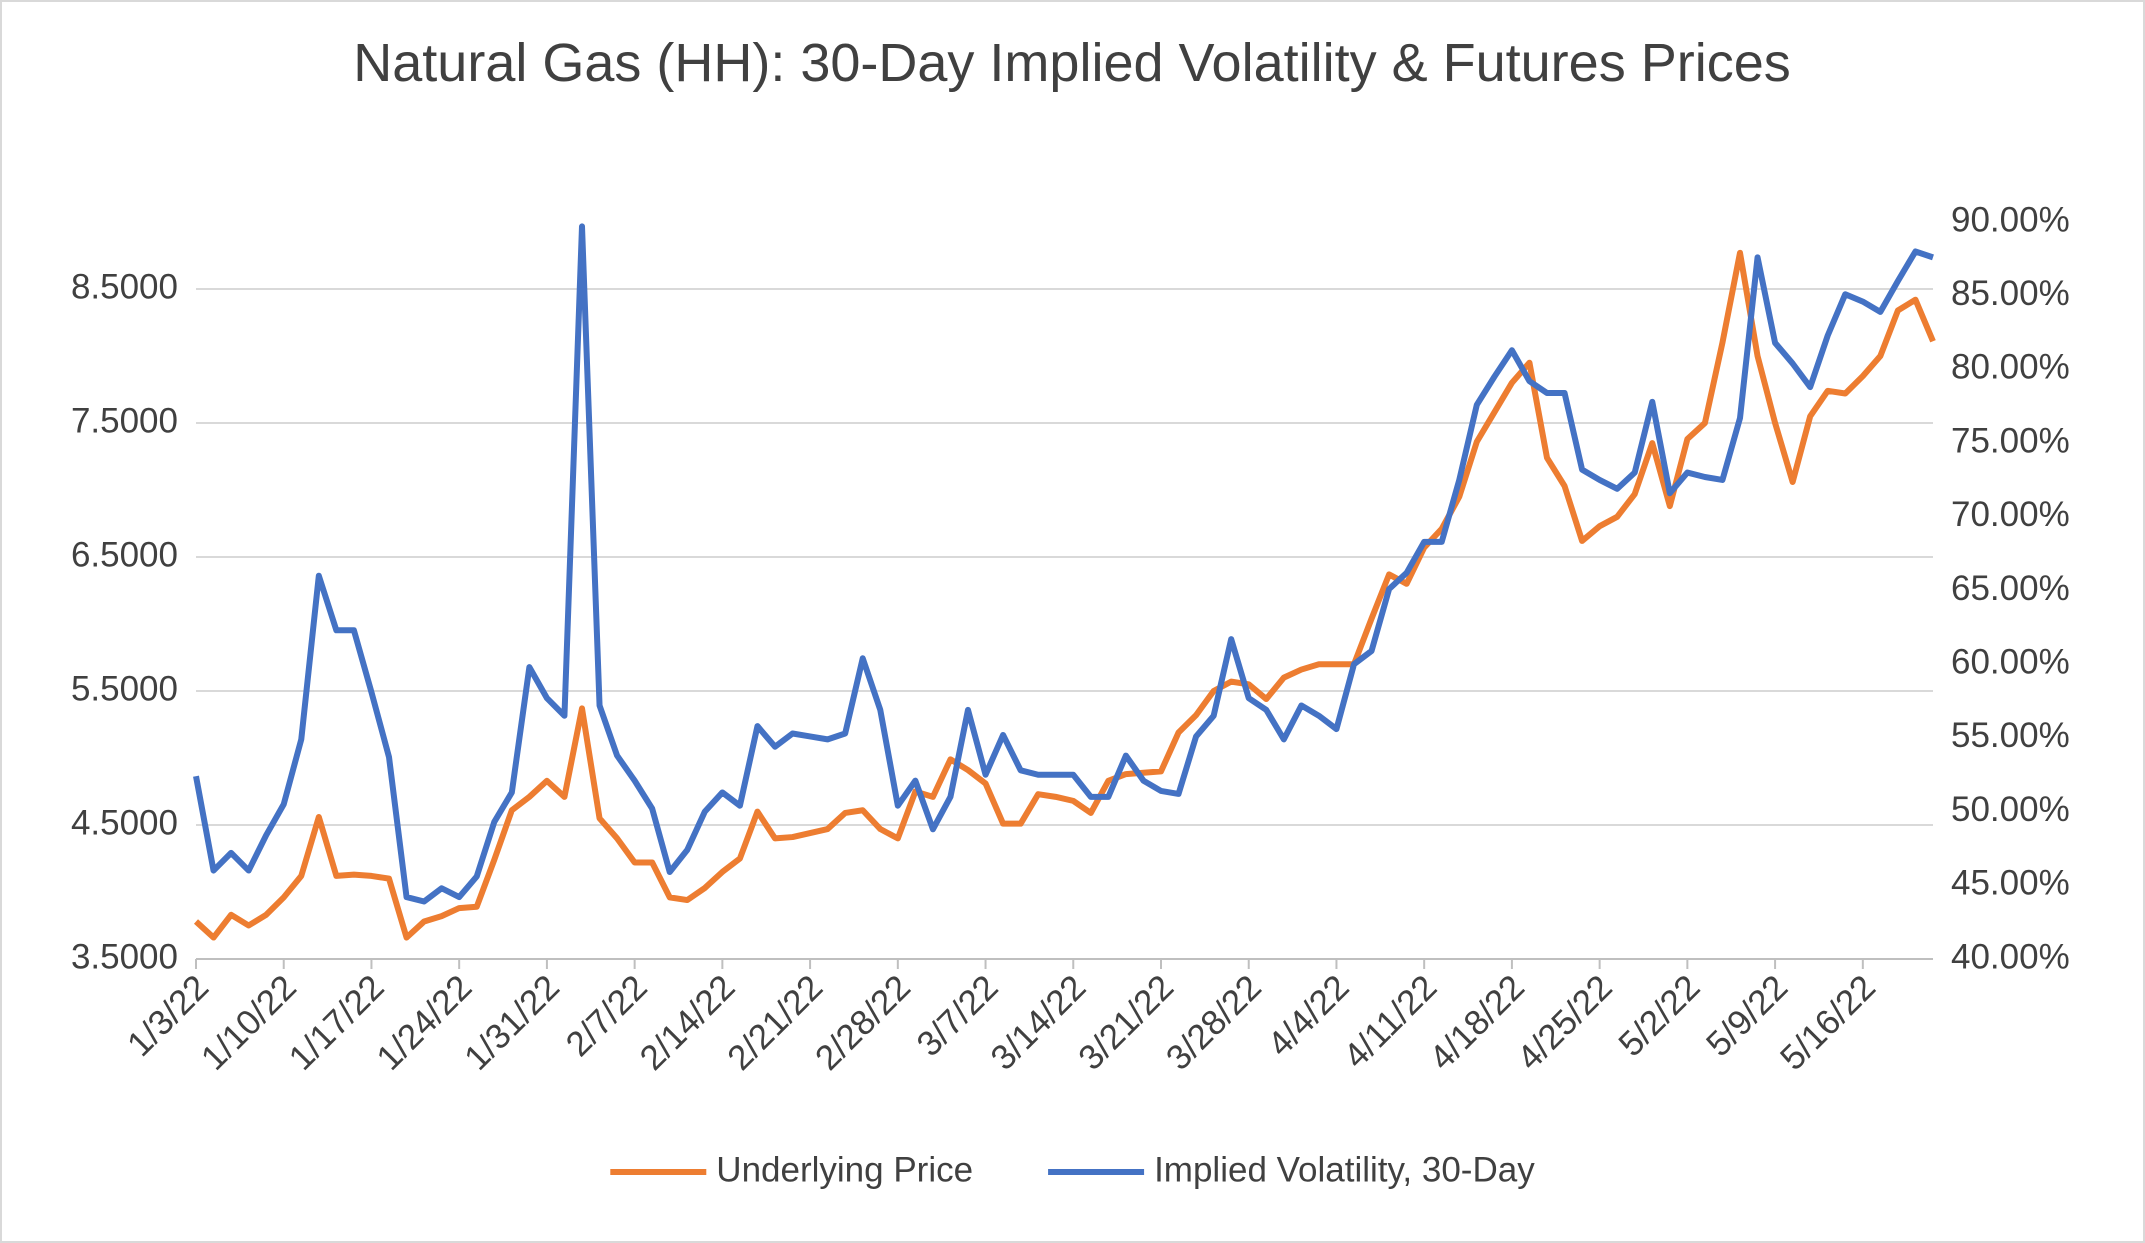 The image size is (2145, 1243). Describe the element at coordinates (2010, 661) in the screenshot. I see `y2-tick-label: 60.00%` at that location.